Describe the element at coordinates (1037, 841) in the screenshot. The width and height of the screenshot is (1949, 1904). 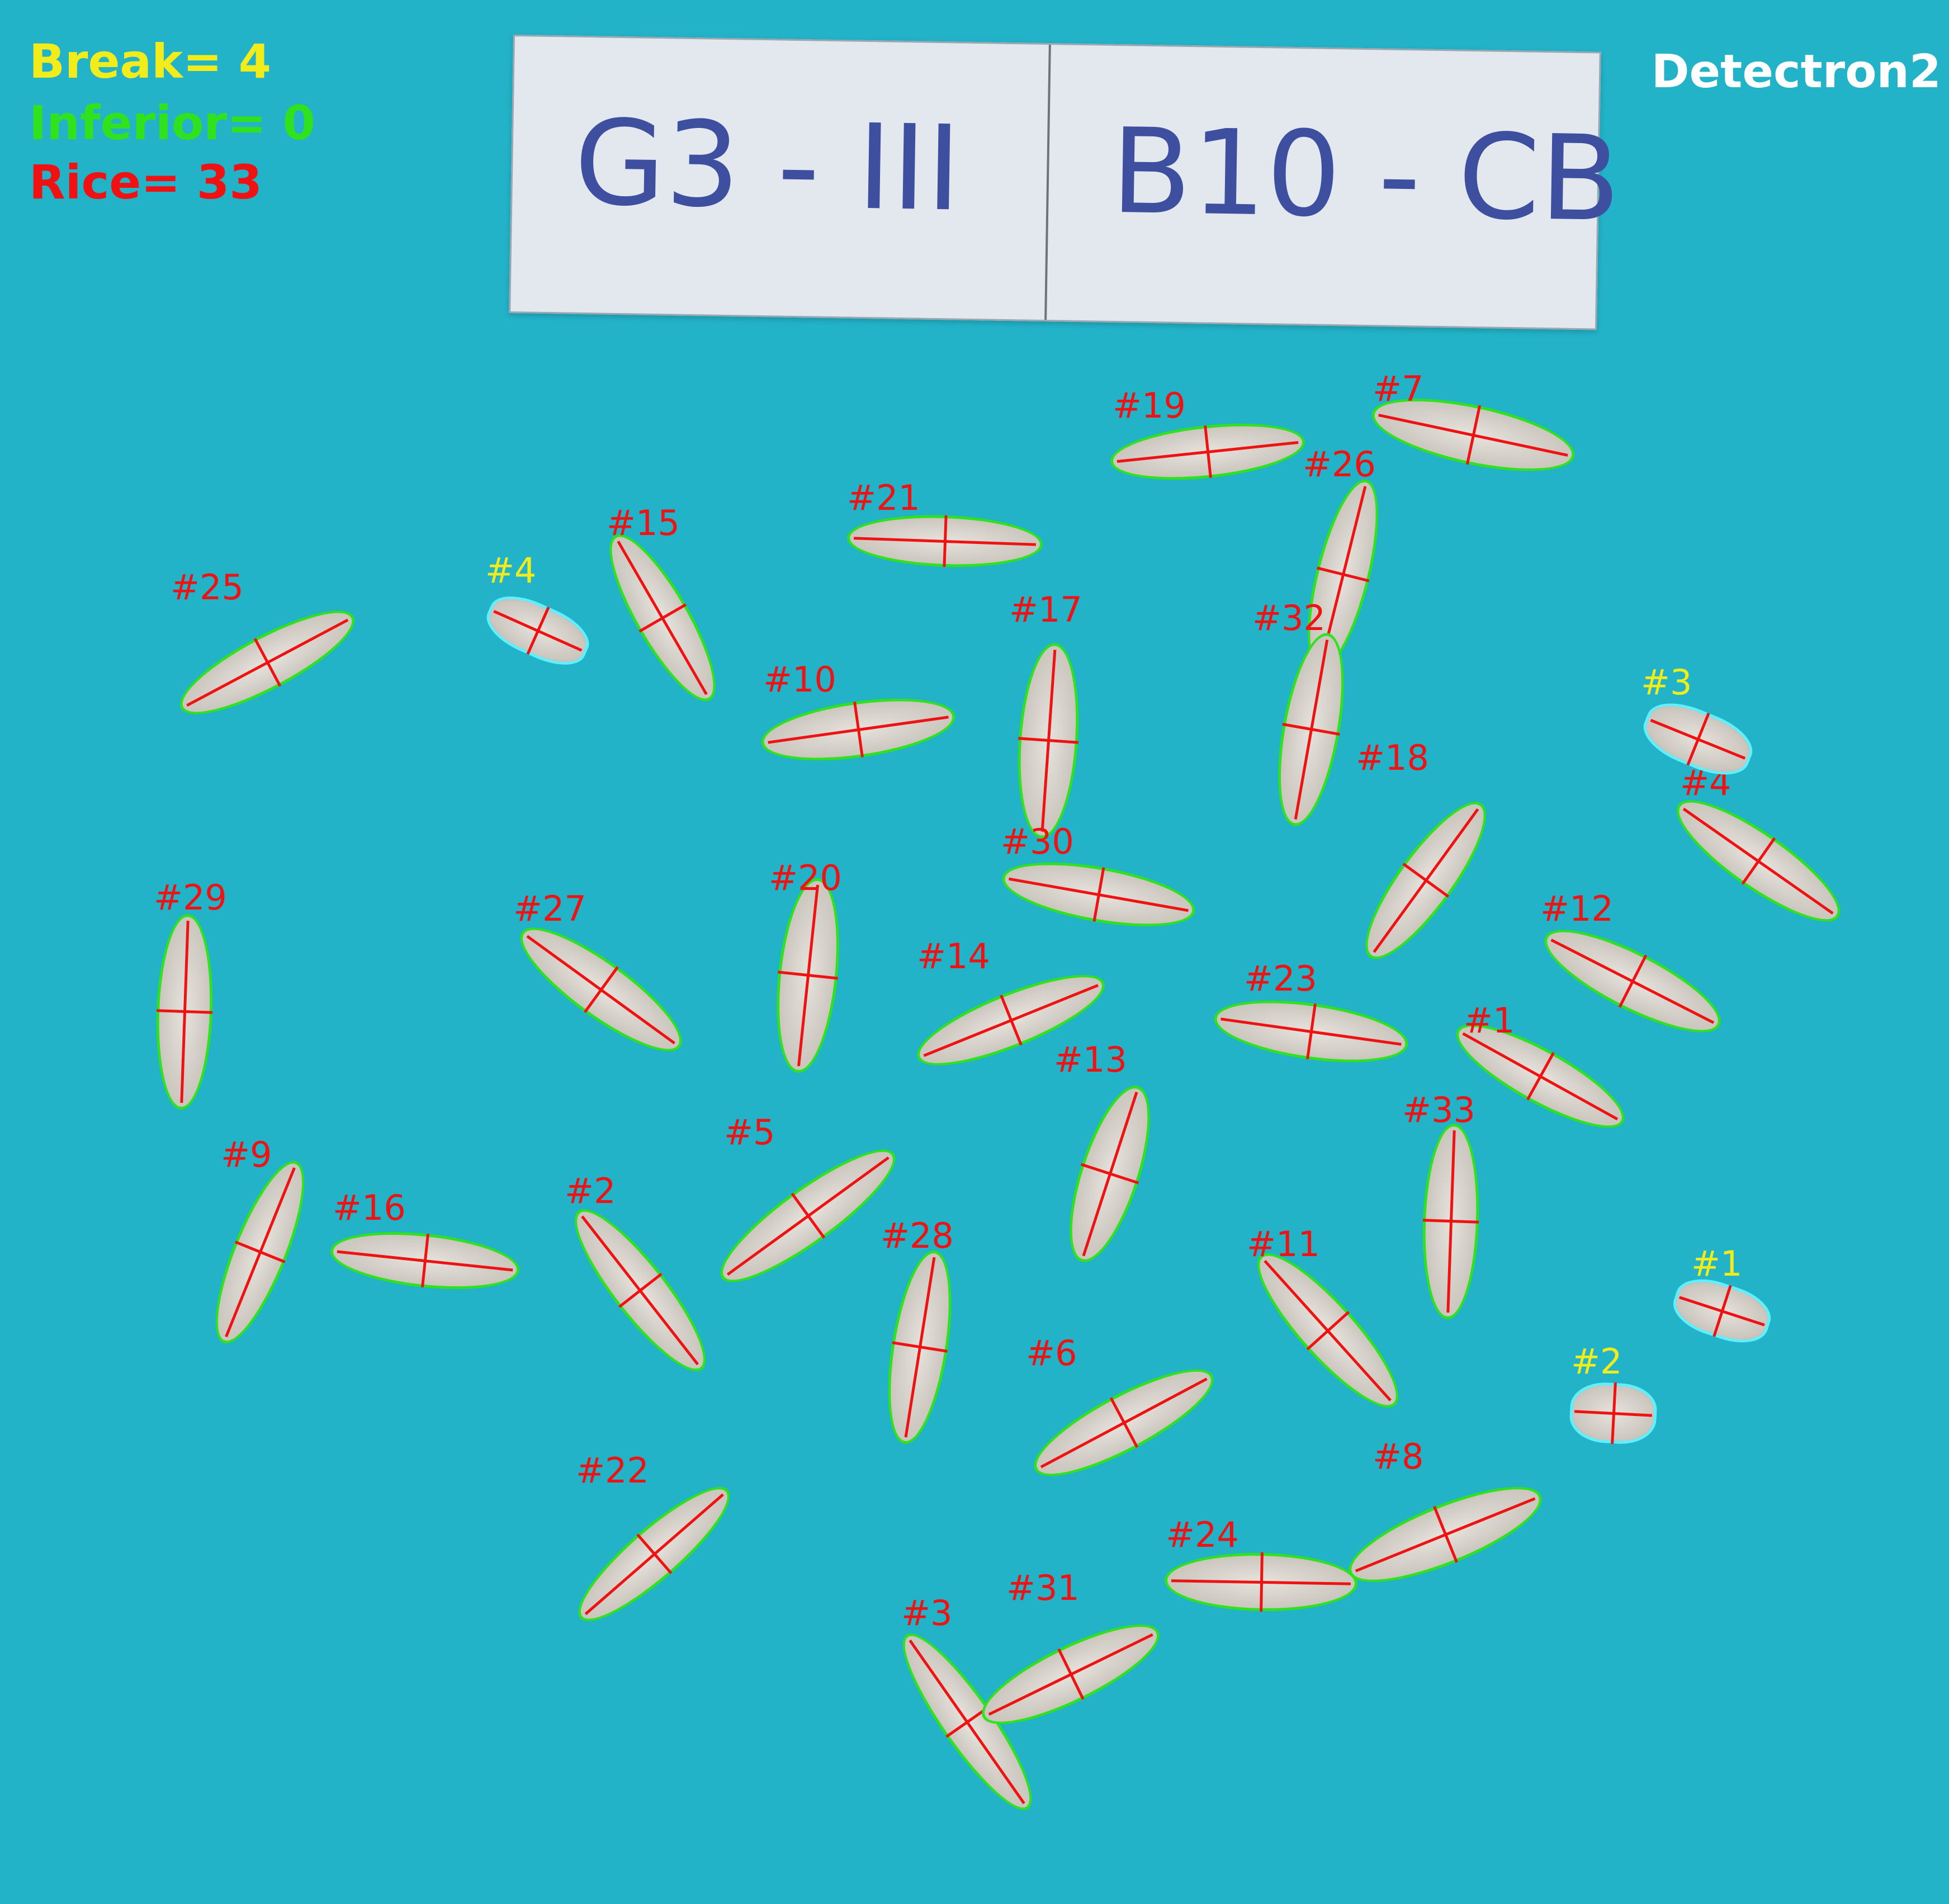
I see `grain-id-label: #30` at that location.